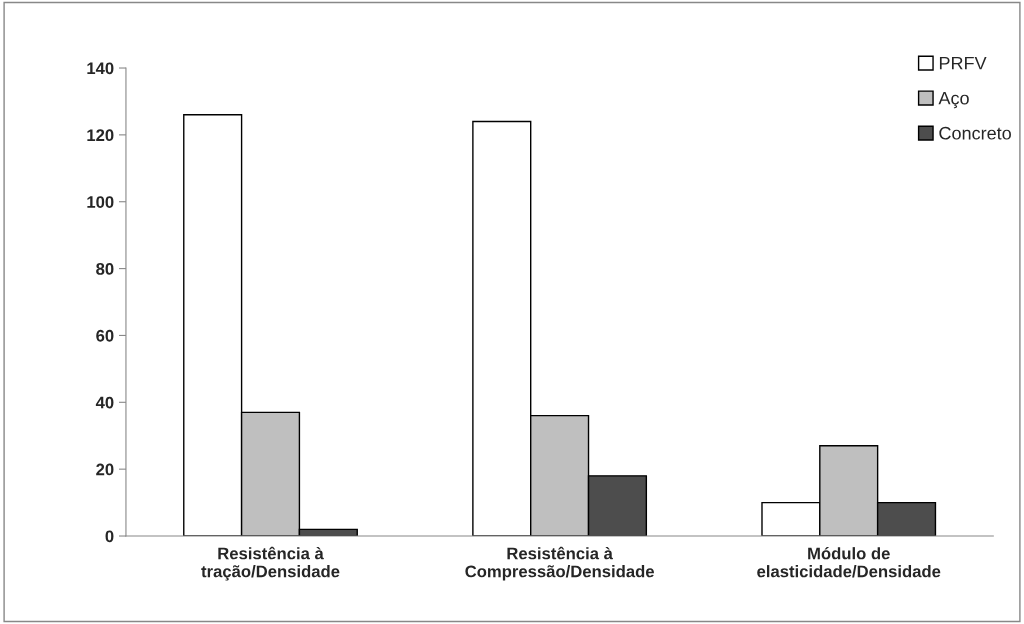 The height and width of the screenshot is (624, 1024). What do you see at coordinates (963, 63) in the screenshot?
I see `legend-label: PRFV` at bounding box center [963, 63].